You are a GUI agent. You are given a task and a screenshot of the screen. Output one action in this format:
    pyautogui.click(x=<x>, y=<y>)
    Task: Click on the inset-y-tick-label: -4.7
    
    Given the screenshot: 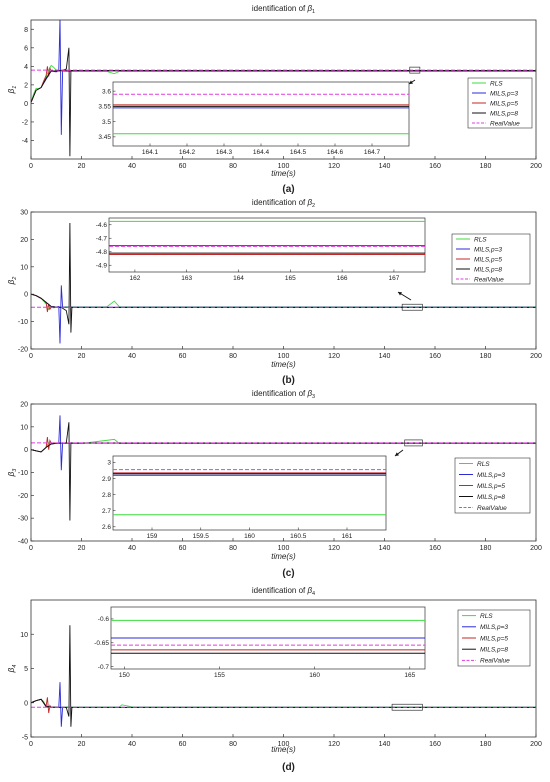 What is the action you would take?
    pyautogui.click(x=102, y=239)
    